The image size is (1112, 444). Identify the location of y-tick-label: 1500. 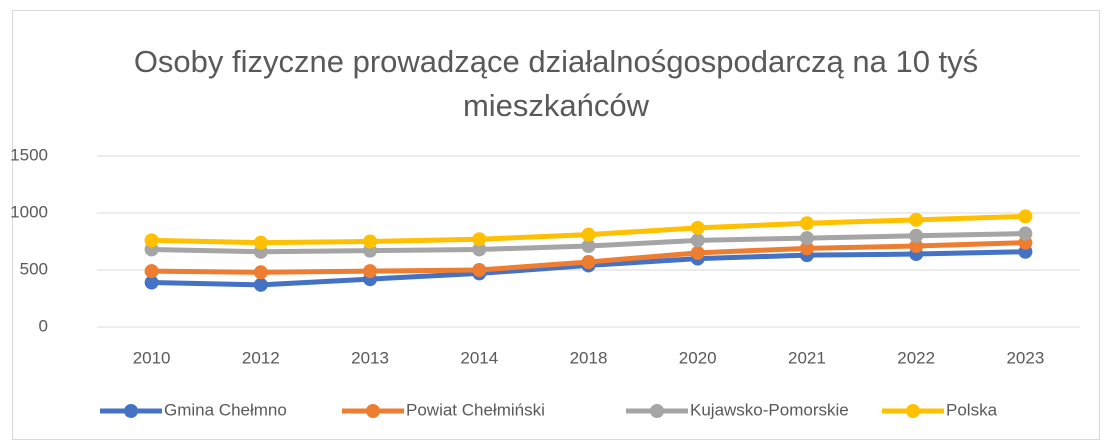
(29, 154).